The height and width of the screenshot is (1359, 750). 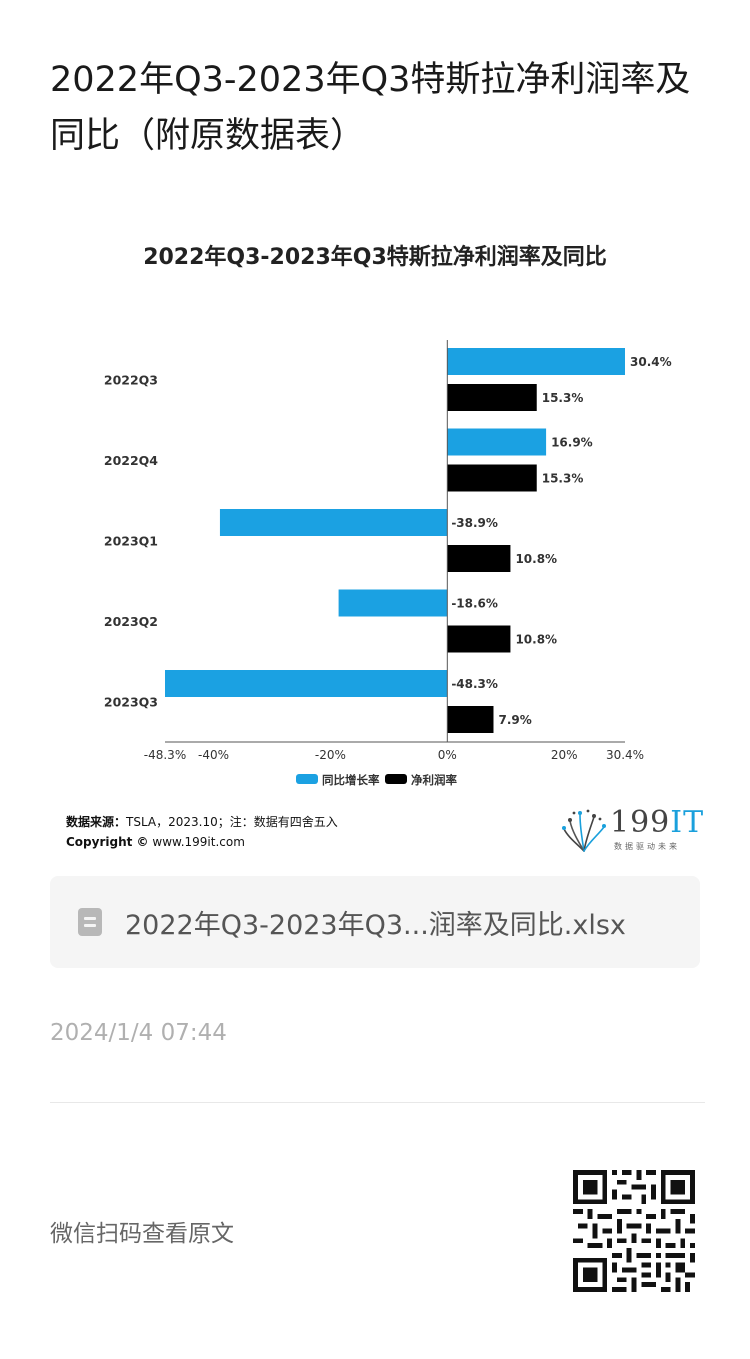 I want to click on category-label: 2022Q3, so click(x=131, y=380).